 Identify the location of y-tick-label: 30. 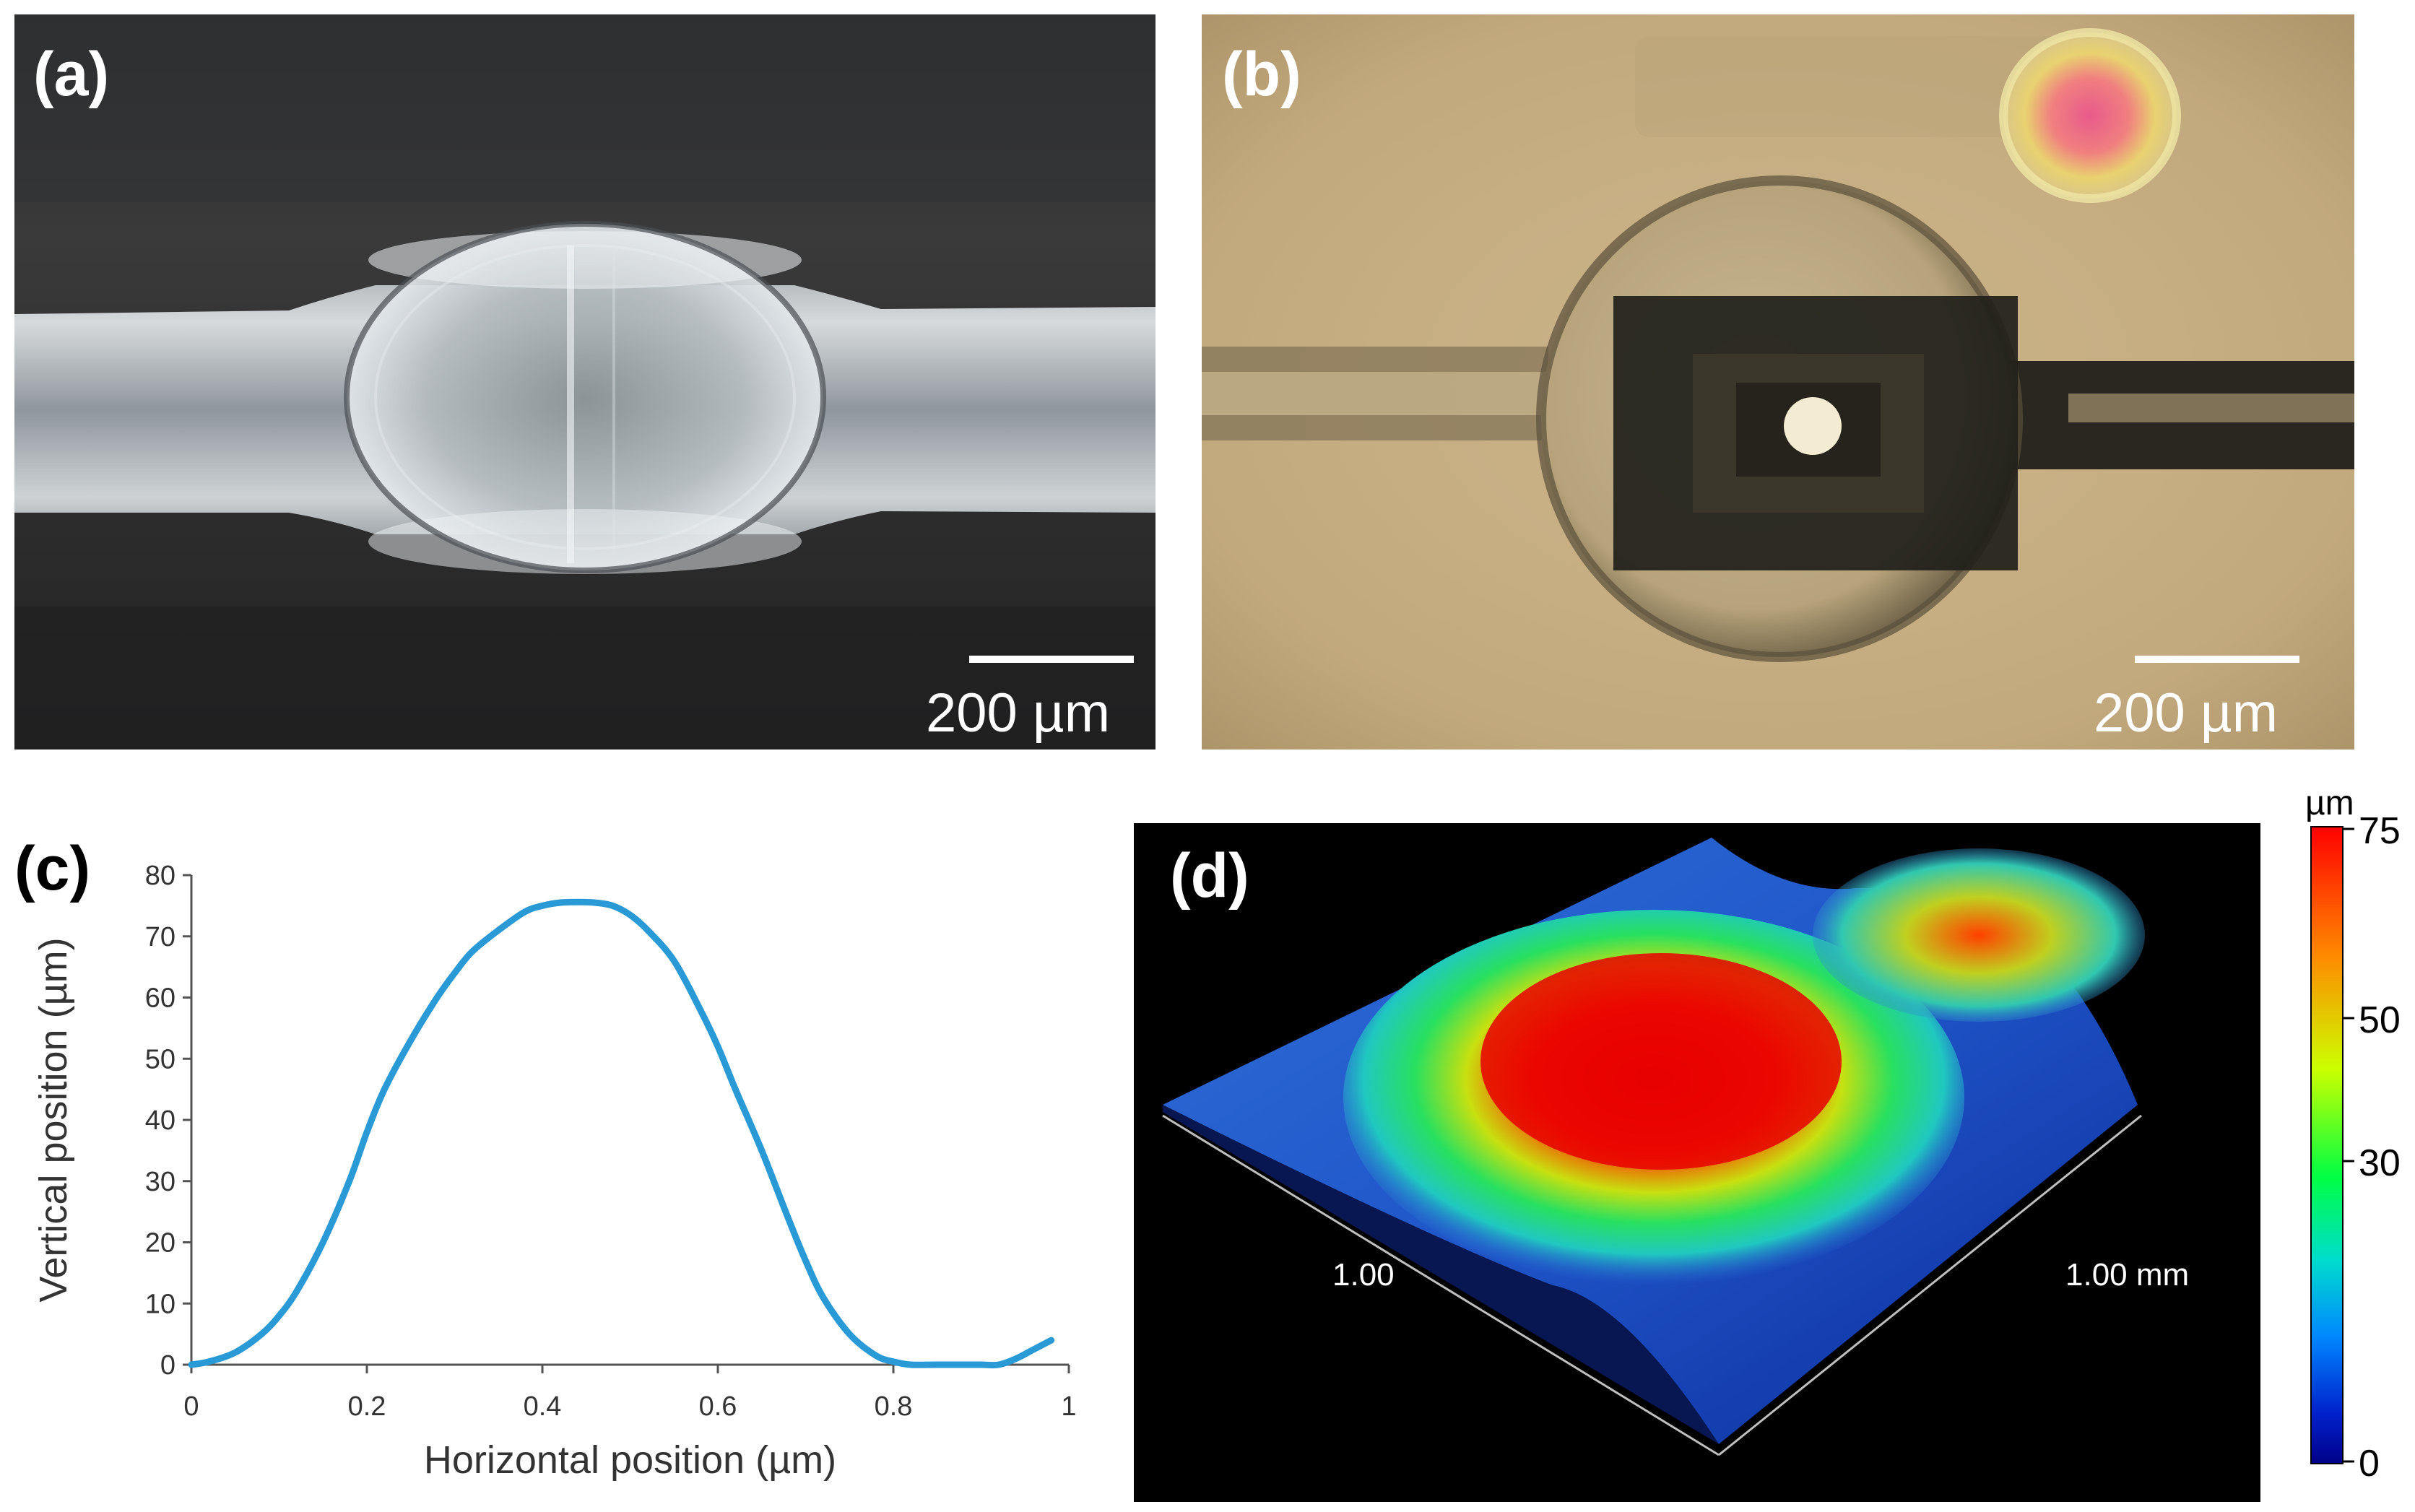
(160, 1182).